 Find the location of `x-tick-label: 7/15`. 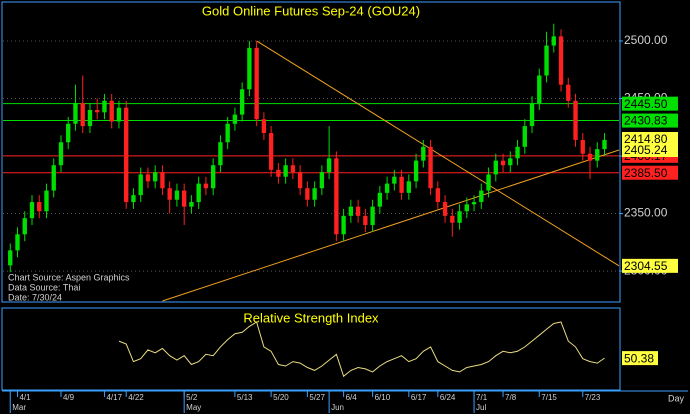

x-tick-label: 7/15 is located at coordinates (549, 397).